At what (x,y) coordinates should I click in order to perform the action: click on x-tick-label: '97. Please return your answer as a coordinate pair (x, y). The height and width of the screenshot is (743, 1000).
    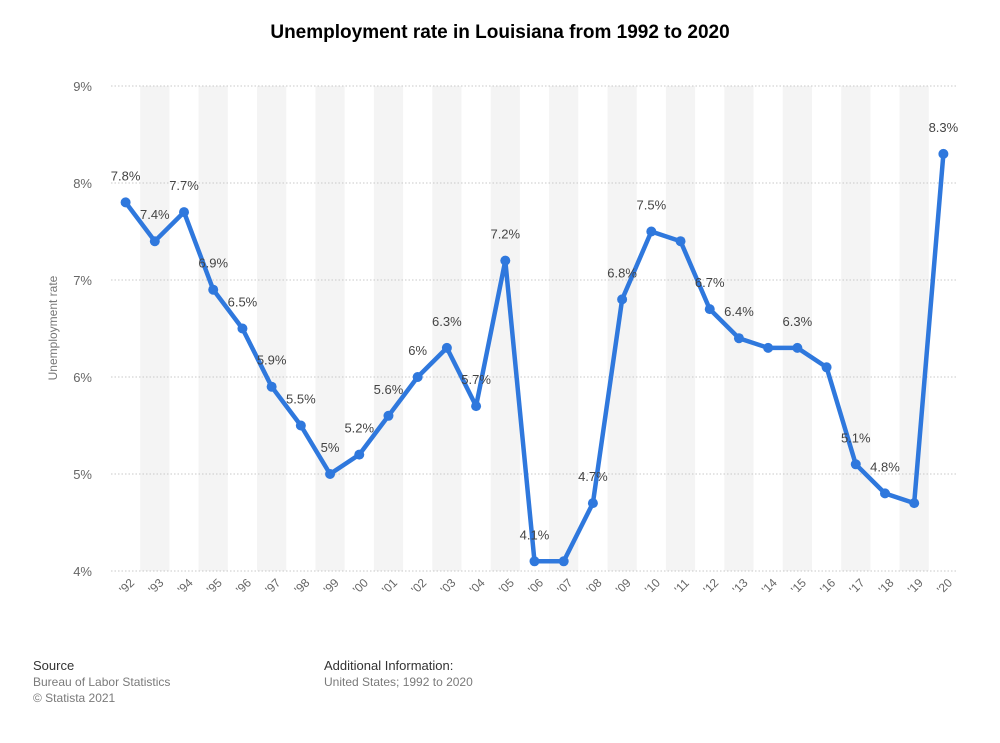
    Looking at the image, I should click on (272, 585).